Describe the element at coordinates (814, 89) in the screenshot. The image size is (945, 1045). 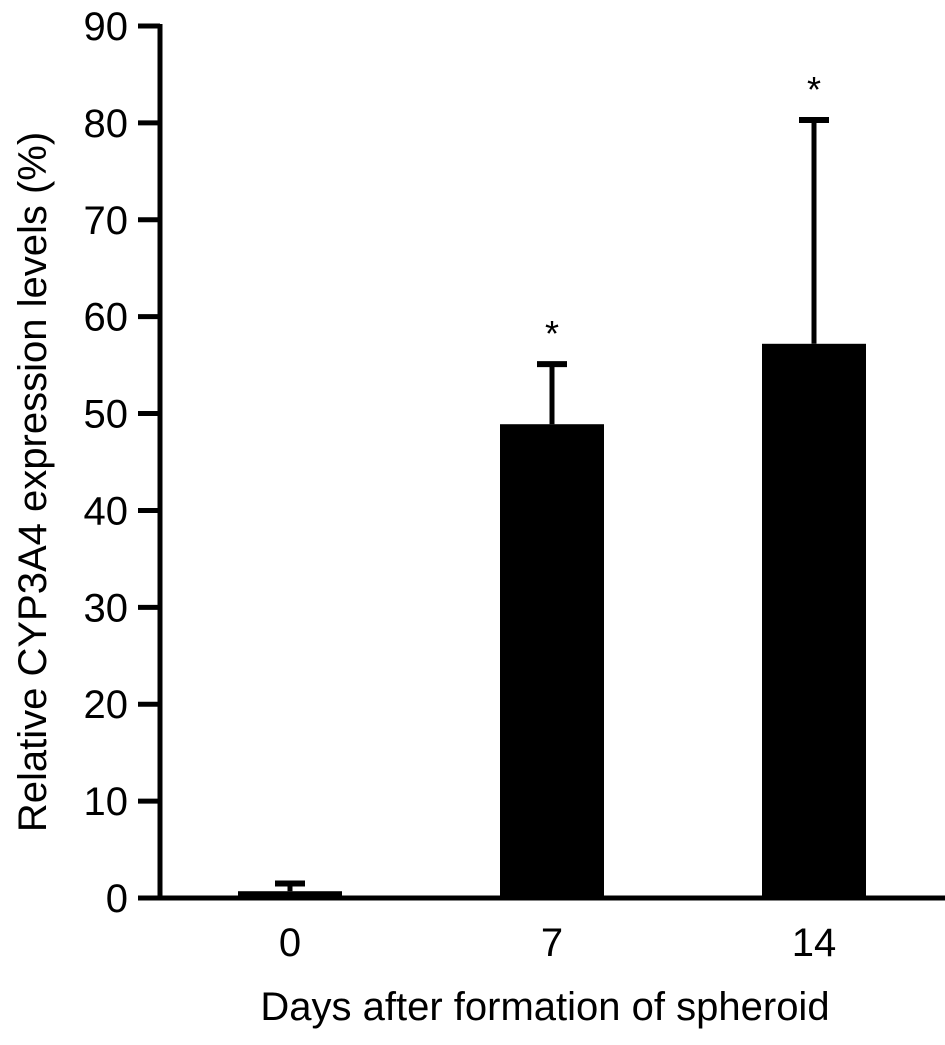
I see `significance-asterisk-day-14: *` at that location.